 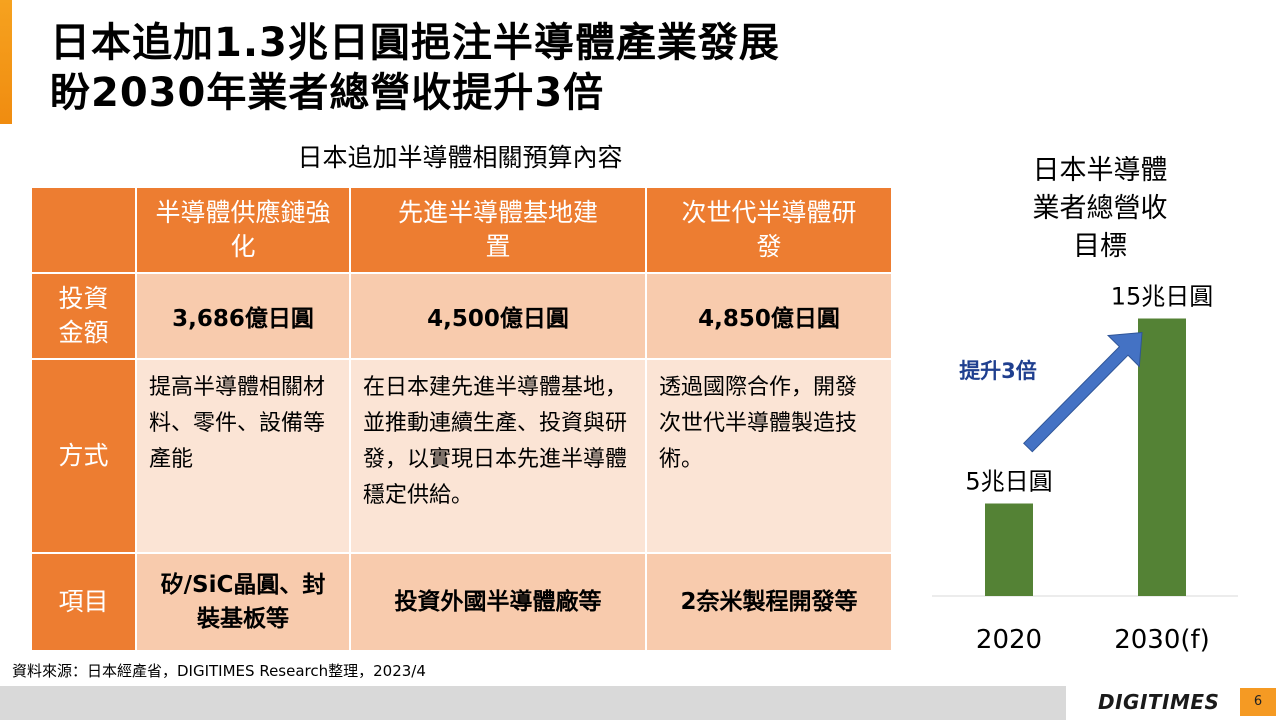 I want to click on table-cell: 提高半導體相關材料、零件、設備等產能, so click(x=243, y=456).